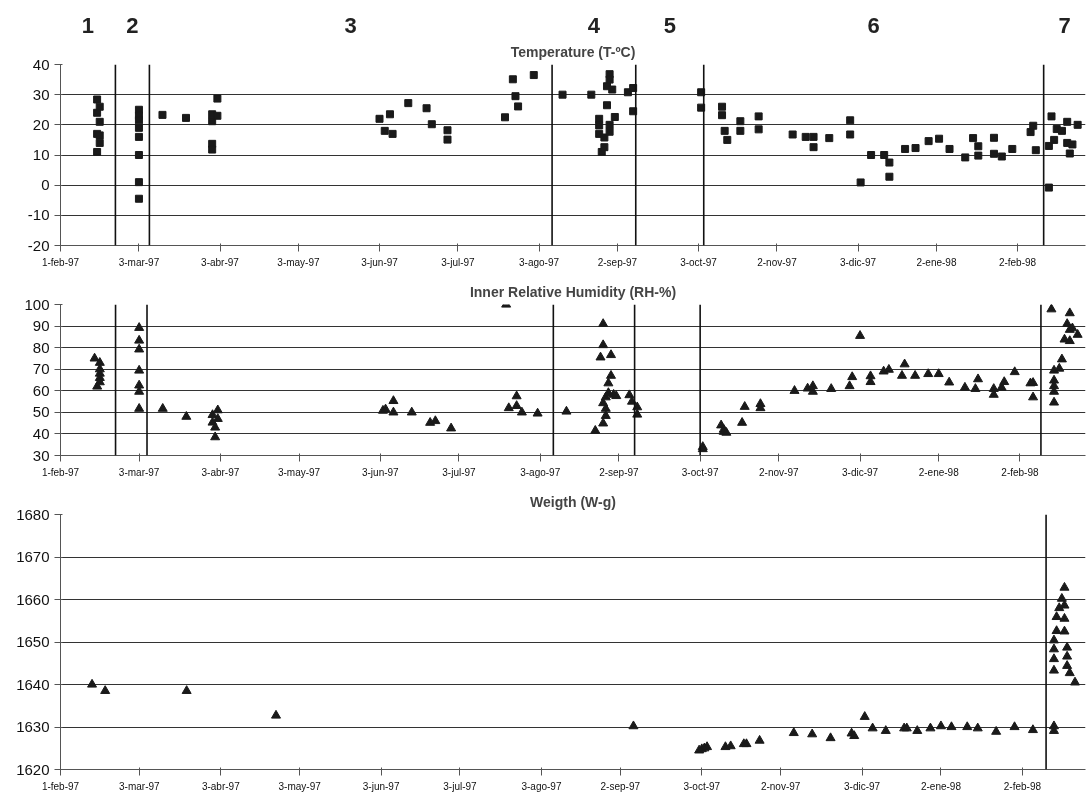 This screenshot has width=1089, height=794. Describe the element at coordinates (38, 245) in the screenshot. I see `y-tick-label: -20` at that location.